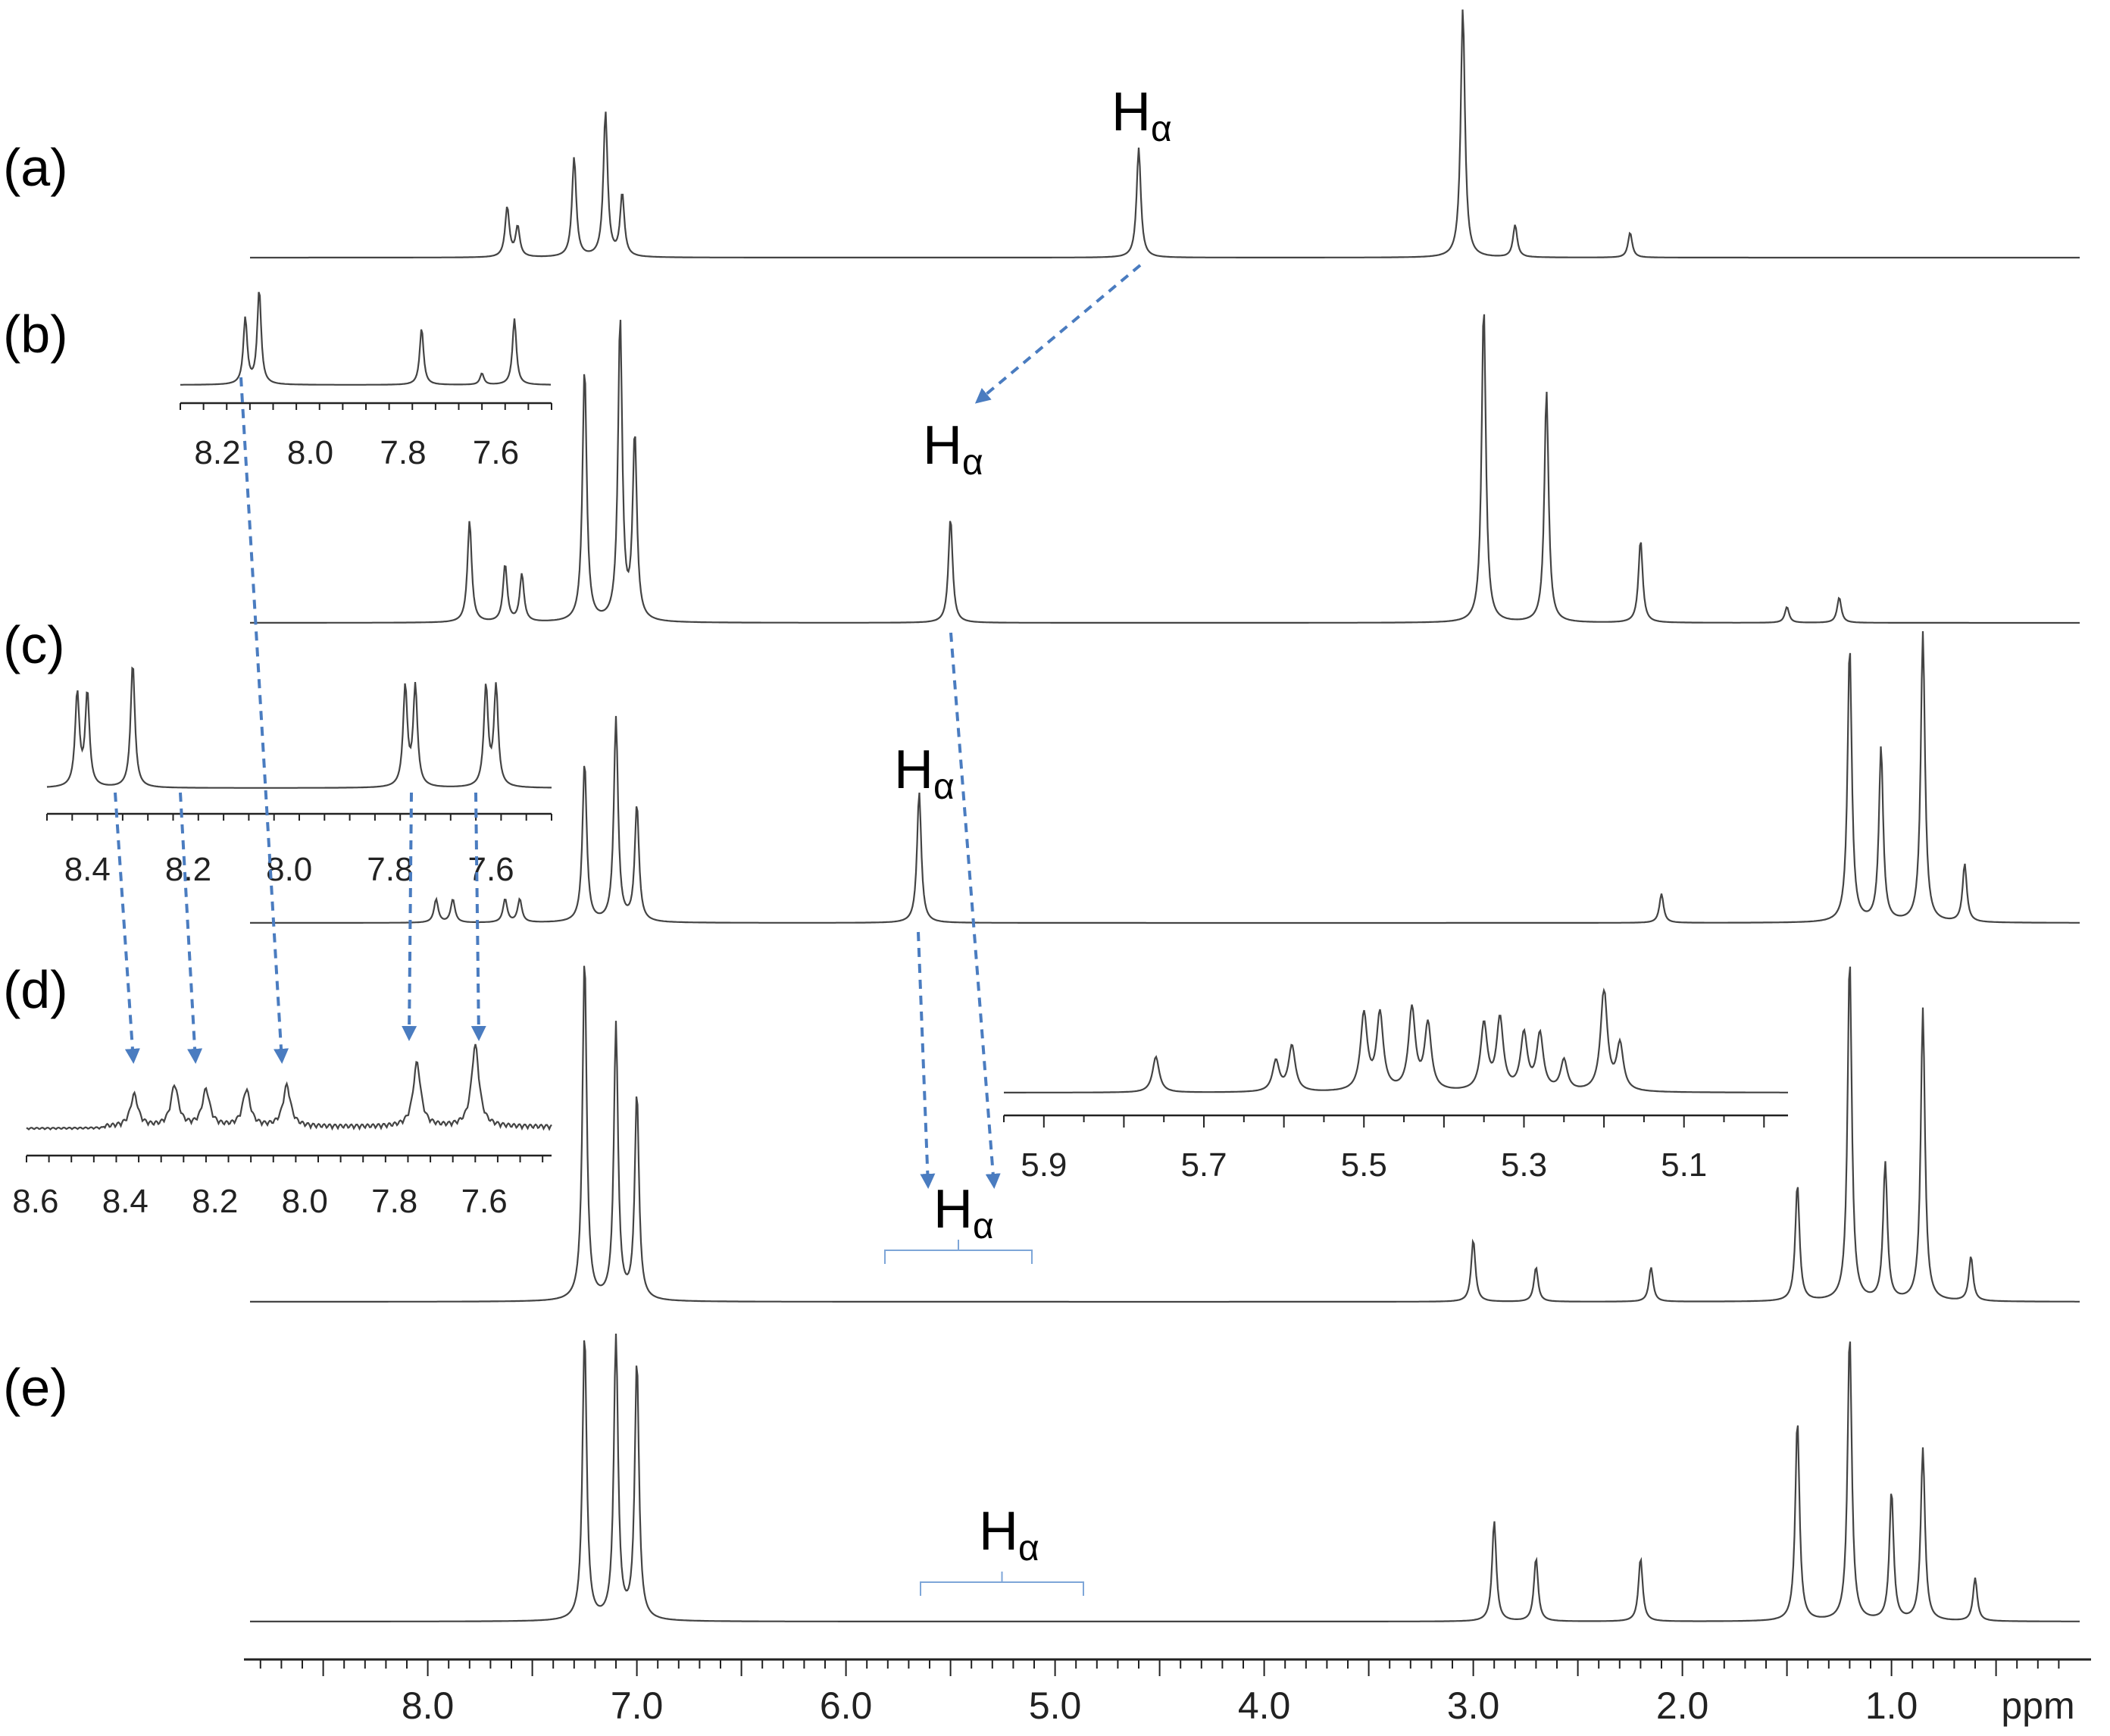 The image size is (2110, 1736). Describe the element at coordinates (289, 869) in the screenshot. I see `inset-c-tick-label: 8.0` at that location.